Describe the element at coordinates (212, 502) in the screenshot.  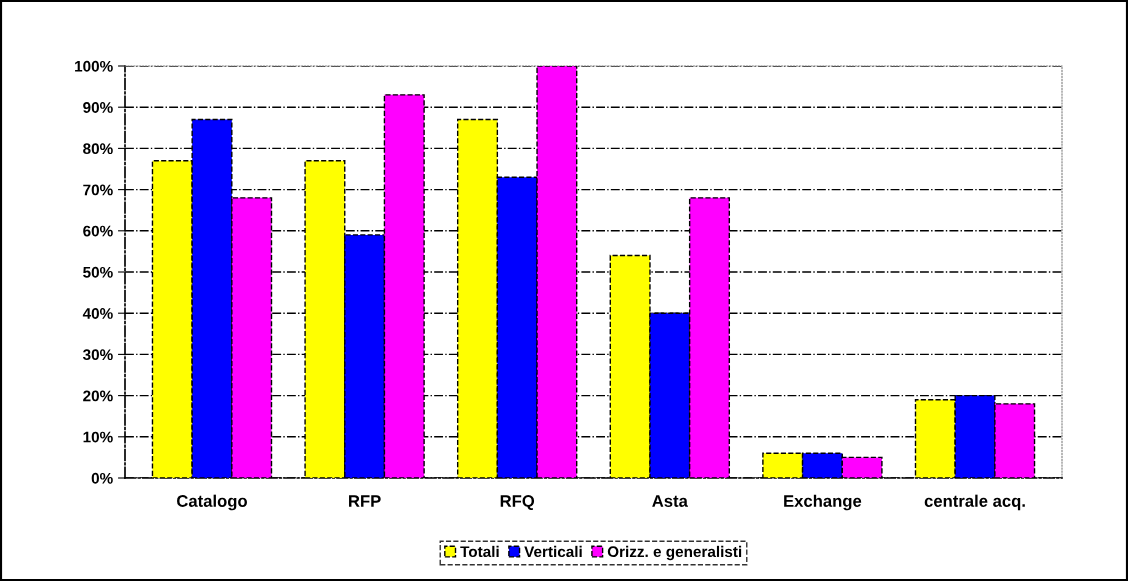
I see `x-tick-label: Catalogo` at that location.